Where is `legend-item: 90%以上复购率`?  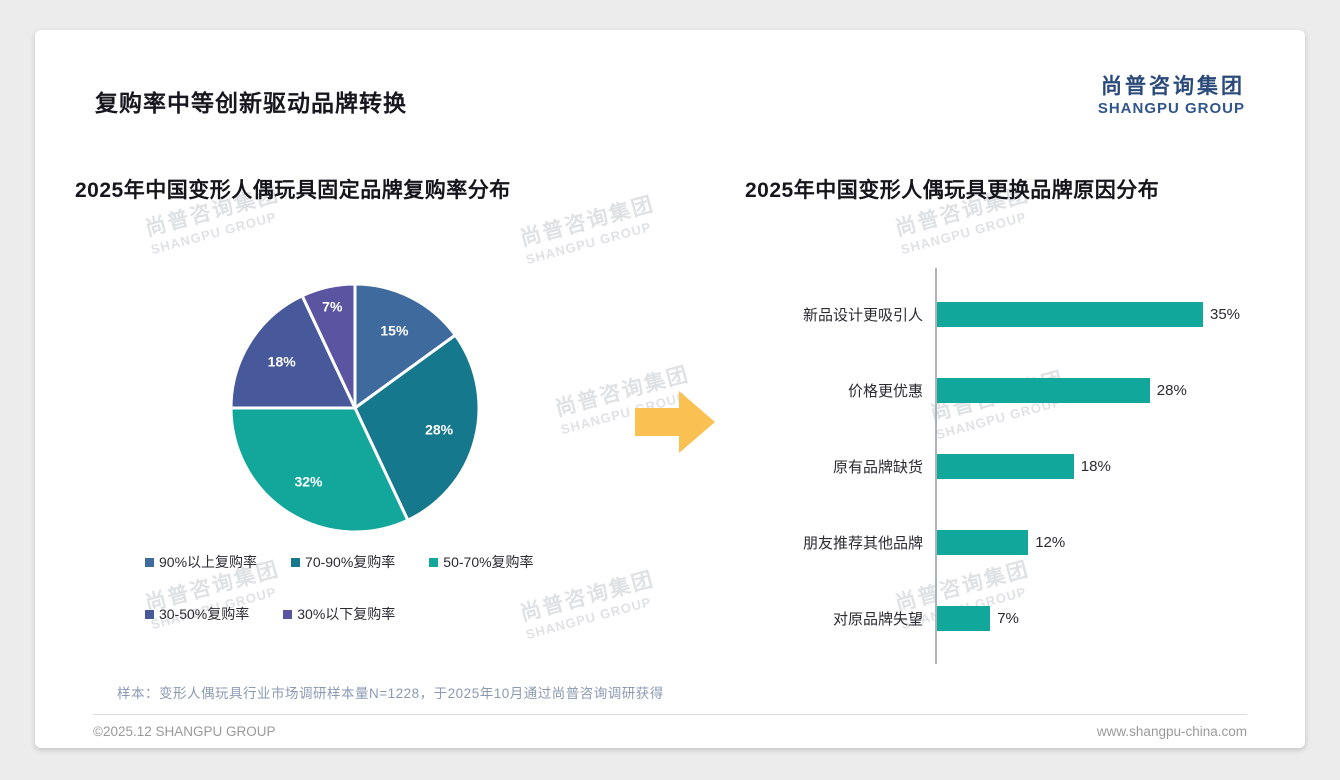
legend-item: 90%以上复购率 is located at coordinates (201, 562).